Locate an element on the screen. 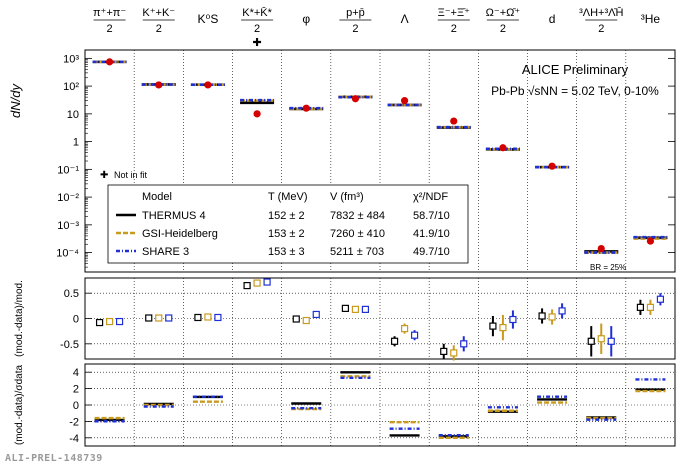  category-label: φ is located at coordinates (306, 19).